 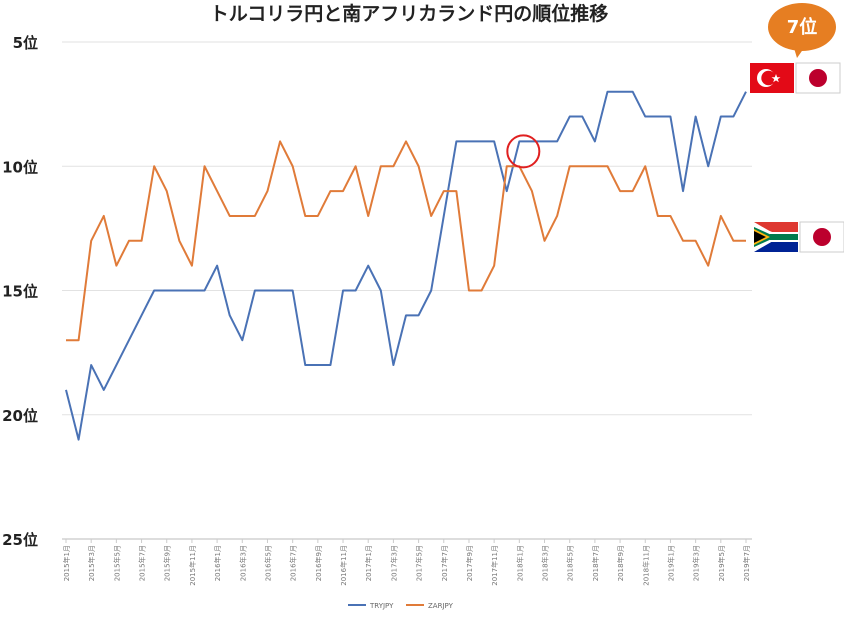 I want to click on x-tick-label: 2017年7月, so click(x=444, y=563).